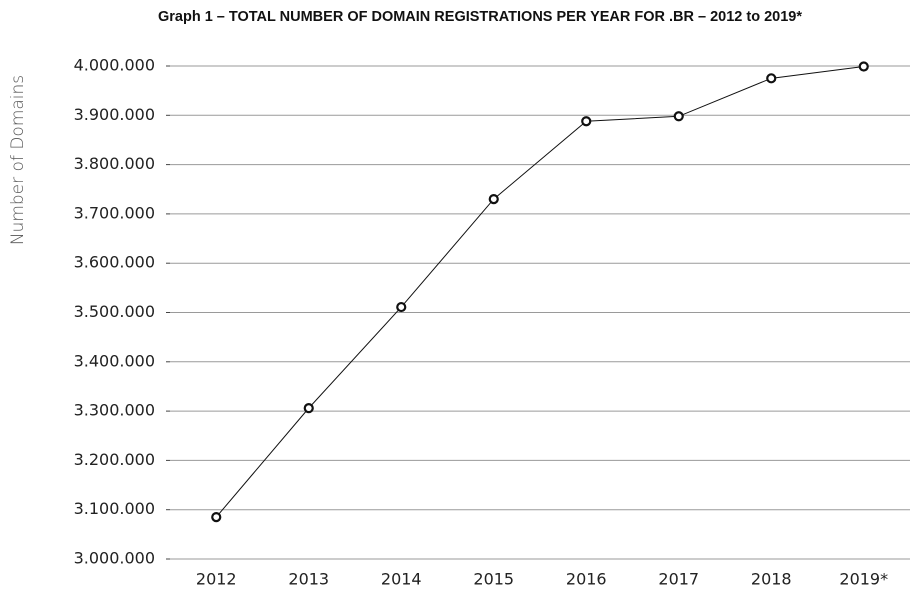 The height and width of the screenshot is (593, 915). I want to click on x-tick-label: 2018, so click(771, 579).